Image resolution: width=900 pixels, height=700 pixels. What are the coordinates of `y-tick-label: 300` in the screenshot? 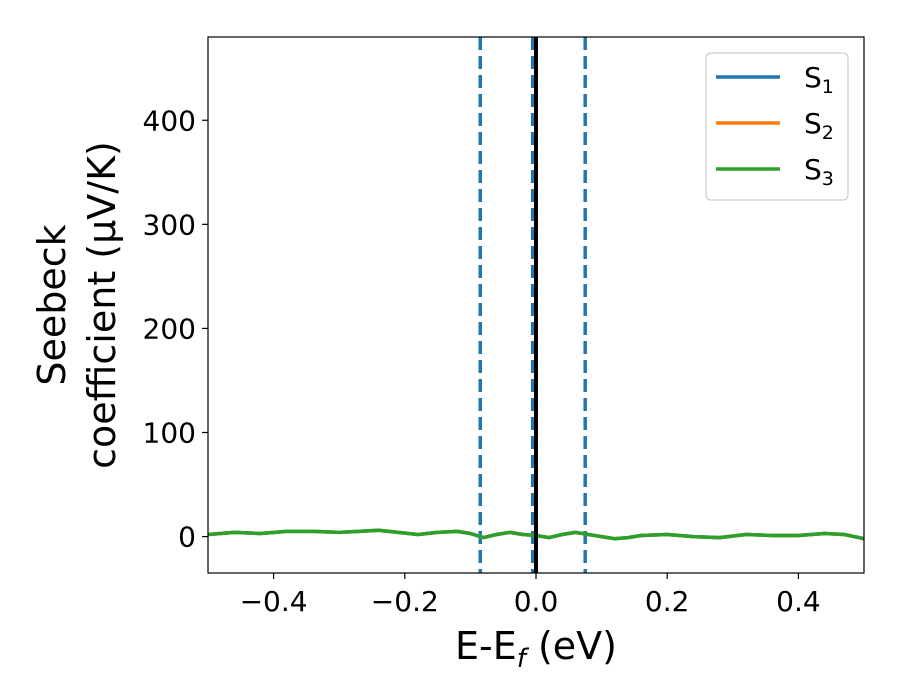 It's located at (169, 224).